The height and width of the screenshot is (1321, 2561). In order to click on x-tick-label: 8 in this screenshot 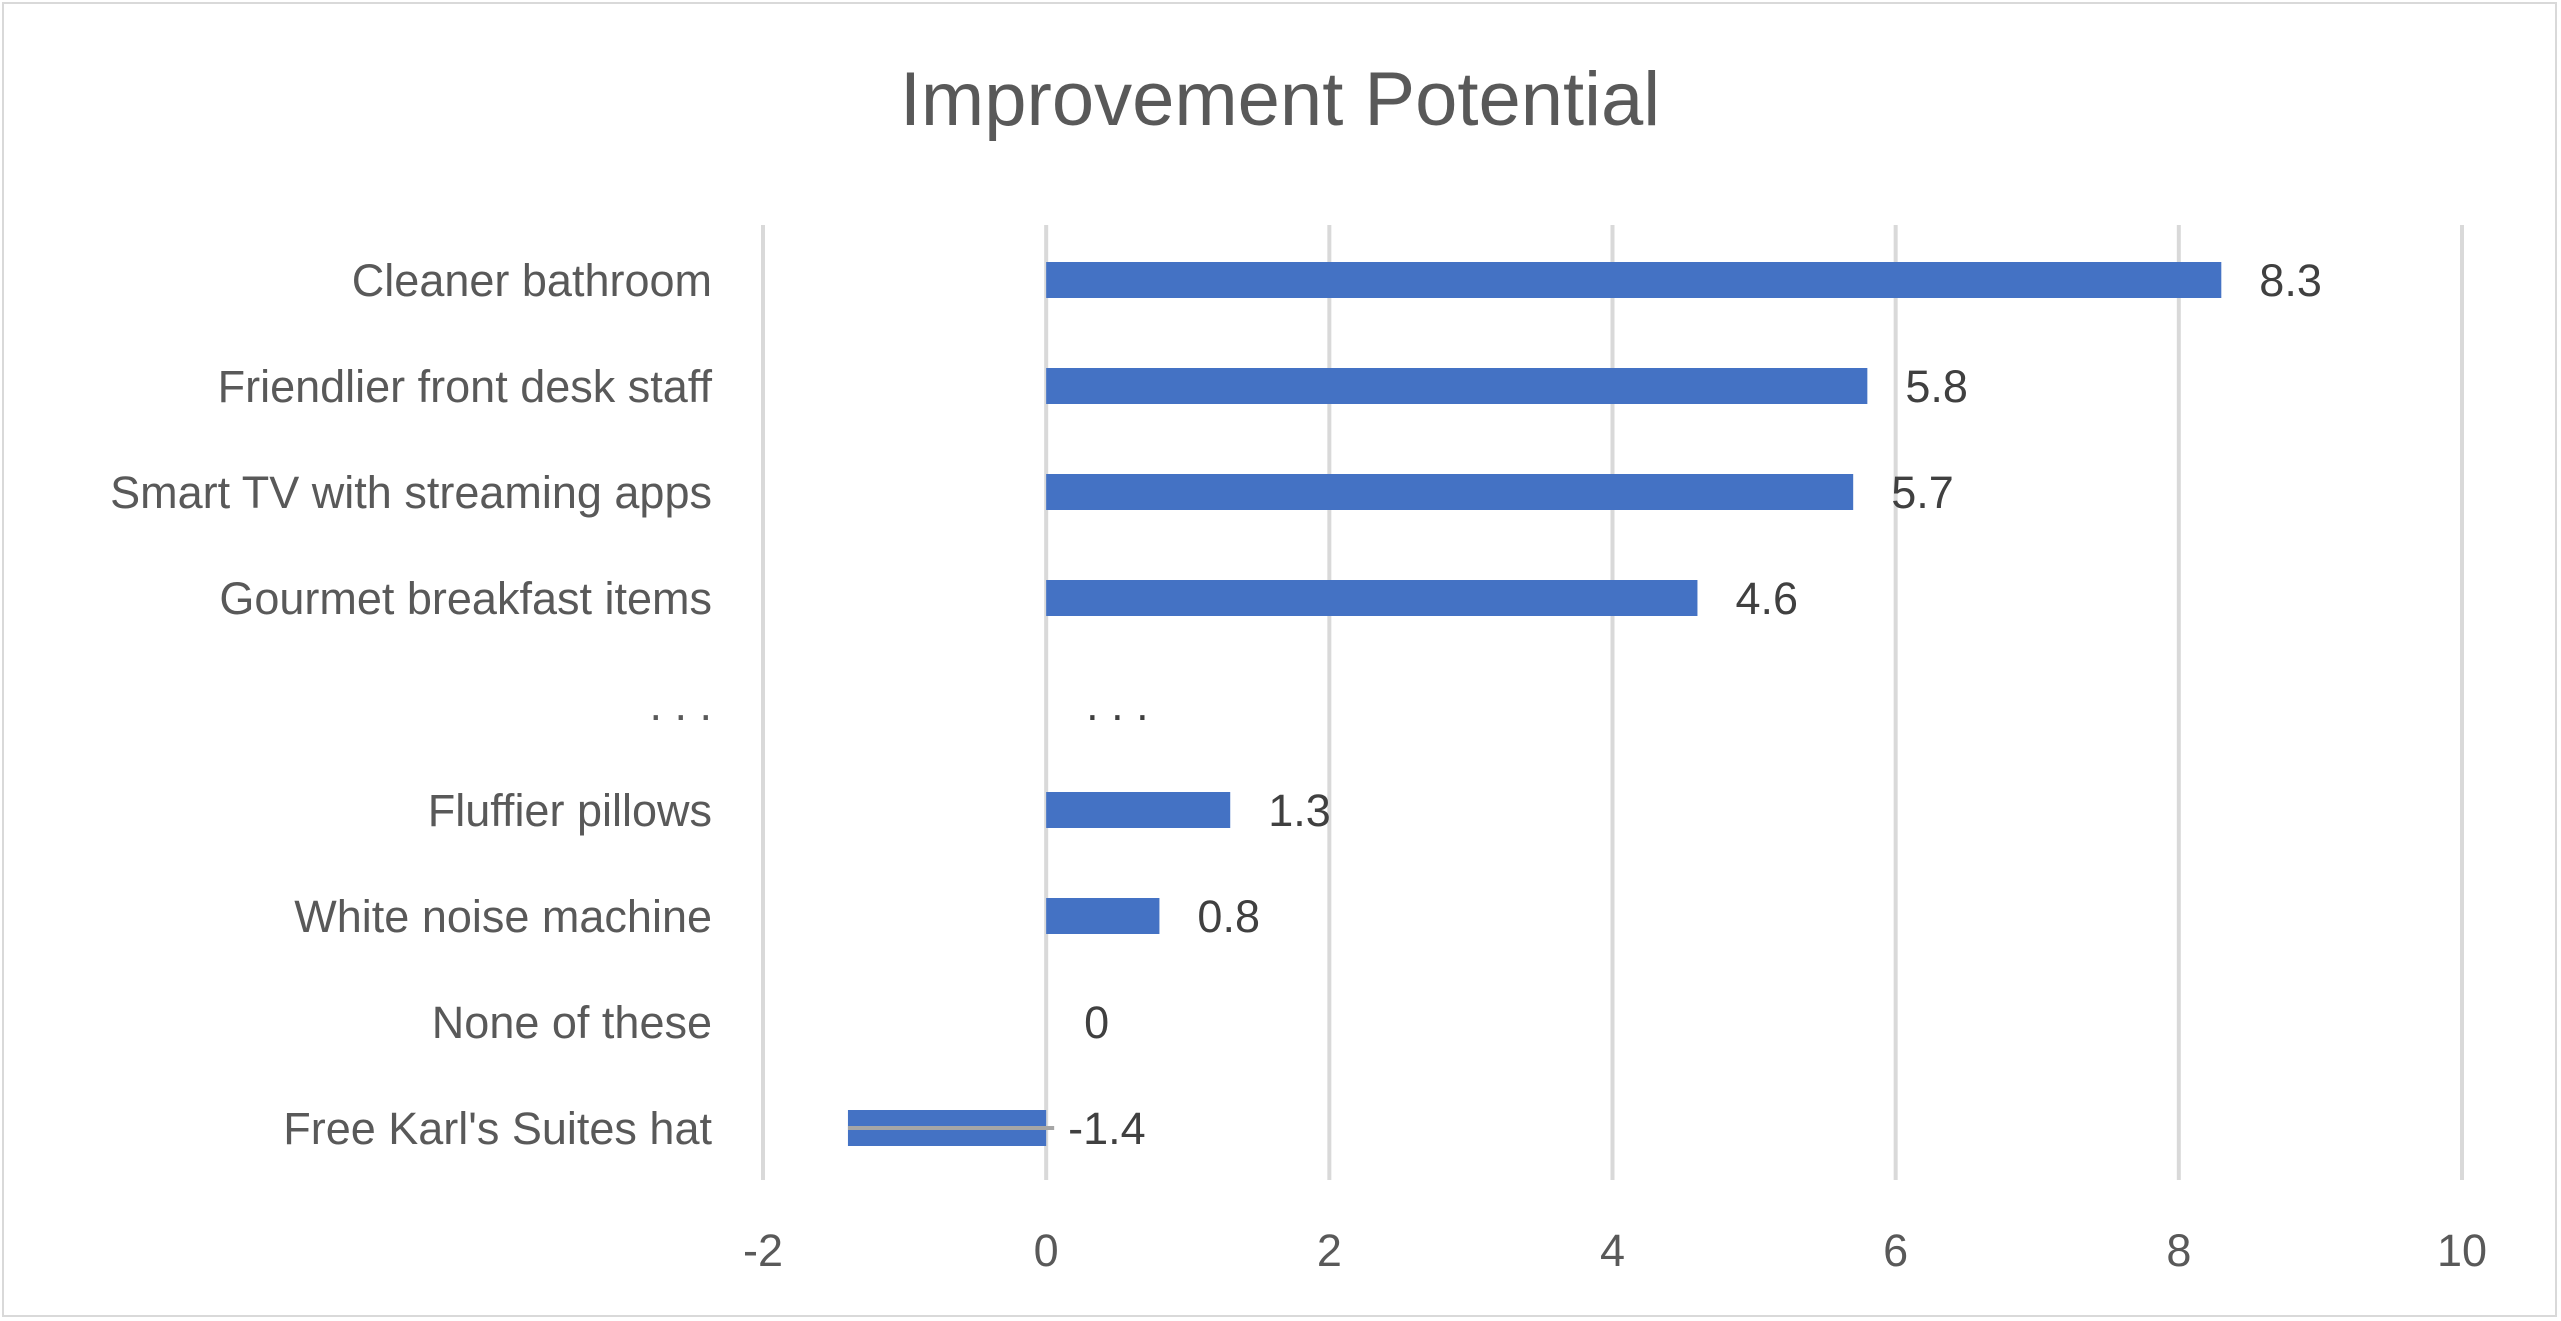, I will do `click(2178, 1250)`.